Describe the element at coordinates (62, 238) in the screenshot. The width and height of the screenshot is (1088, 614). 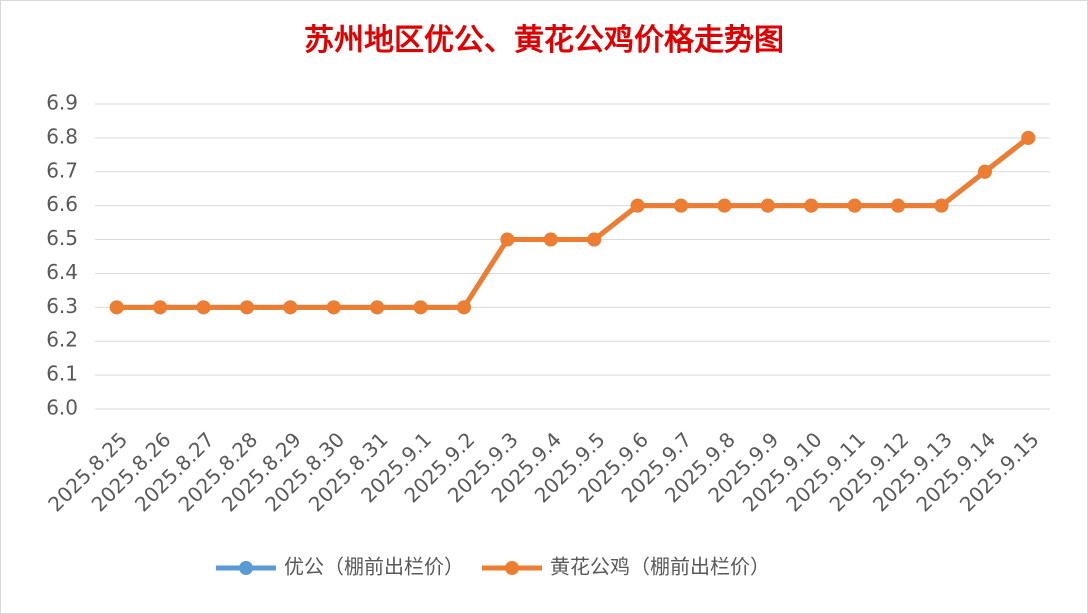
I see `y-tick-label: 6.5` at that location.